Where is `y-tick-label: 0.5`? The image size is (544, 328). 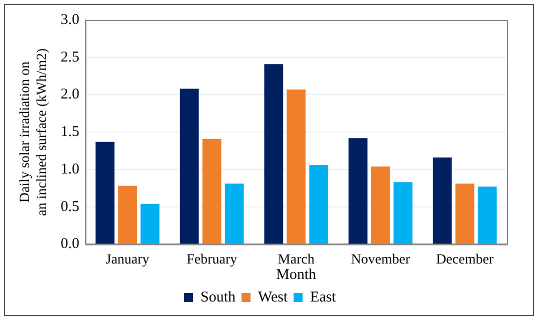 y-tick-label: 0.5 is located at coordinates (70, 206).